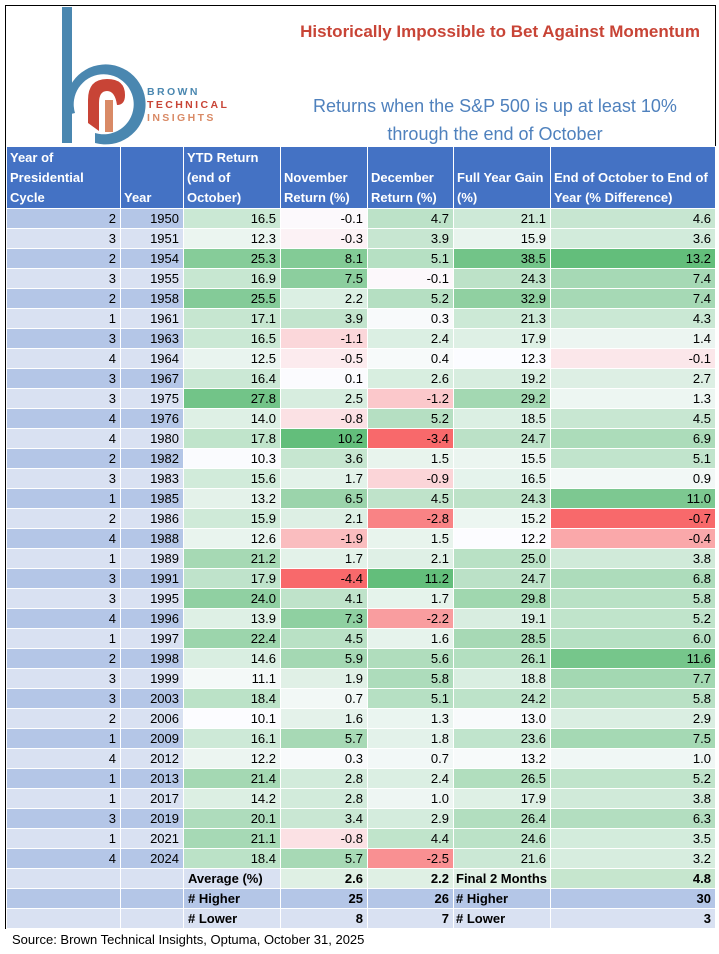 This screenshot has width=719, height=954. What do you see at coordinates (232, 458) in the screenshot?
I see `cell-ytd-return: 10.3` at bounding box center [232, 458].